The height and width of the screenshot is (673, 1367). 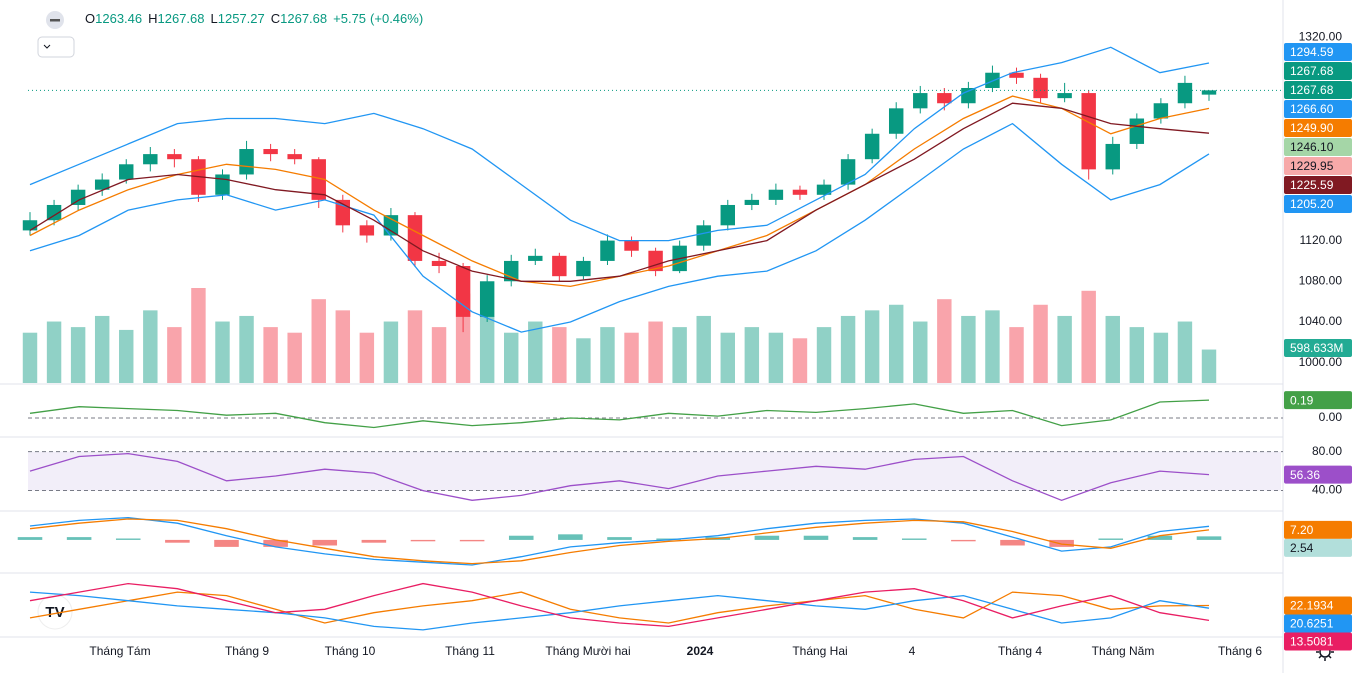 What do you see at coordinates (1321, 362) in the screenshot?
I see `y-tick-label: 1000.00` at bounding box center [1321, 362].